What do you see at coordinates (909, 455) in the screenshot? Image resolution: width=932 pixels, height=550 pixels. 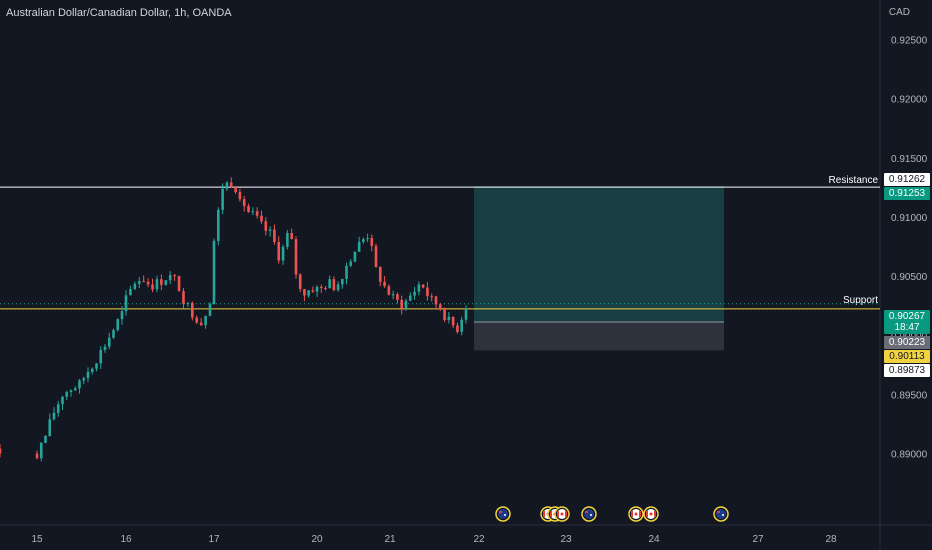 I see `price-axis-label: 0.89000` at bounding box center [909, 455].